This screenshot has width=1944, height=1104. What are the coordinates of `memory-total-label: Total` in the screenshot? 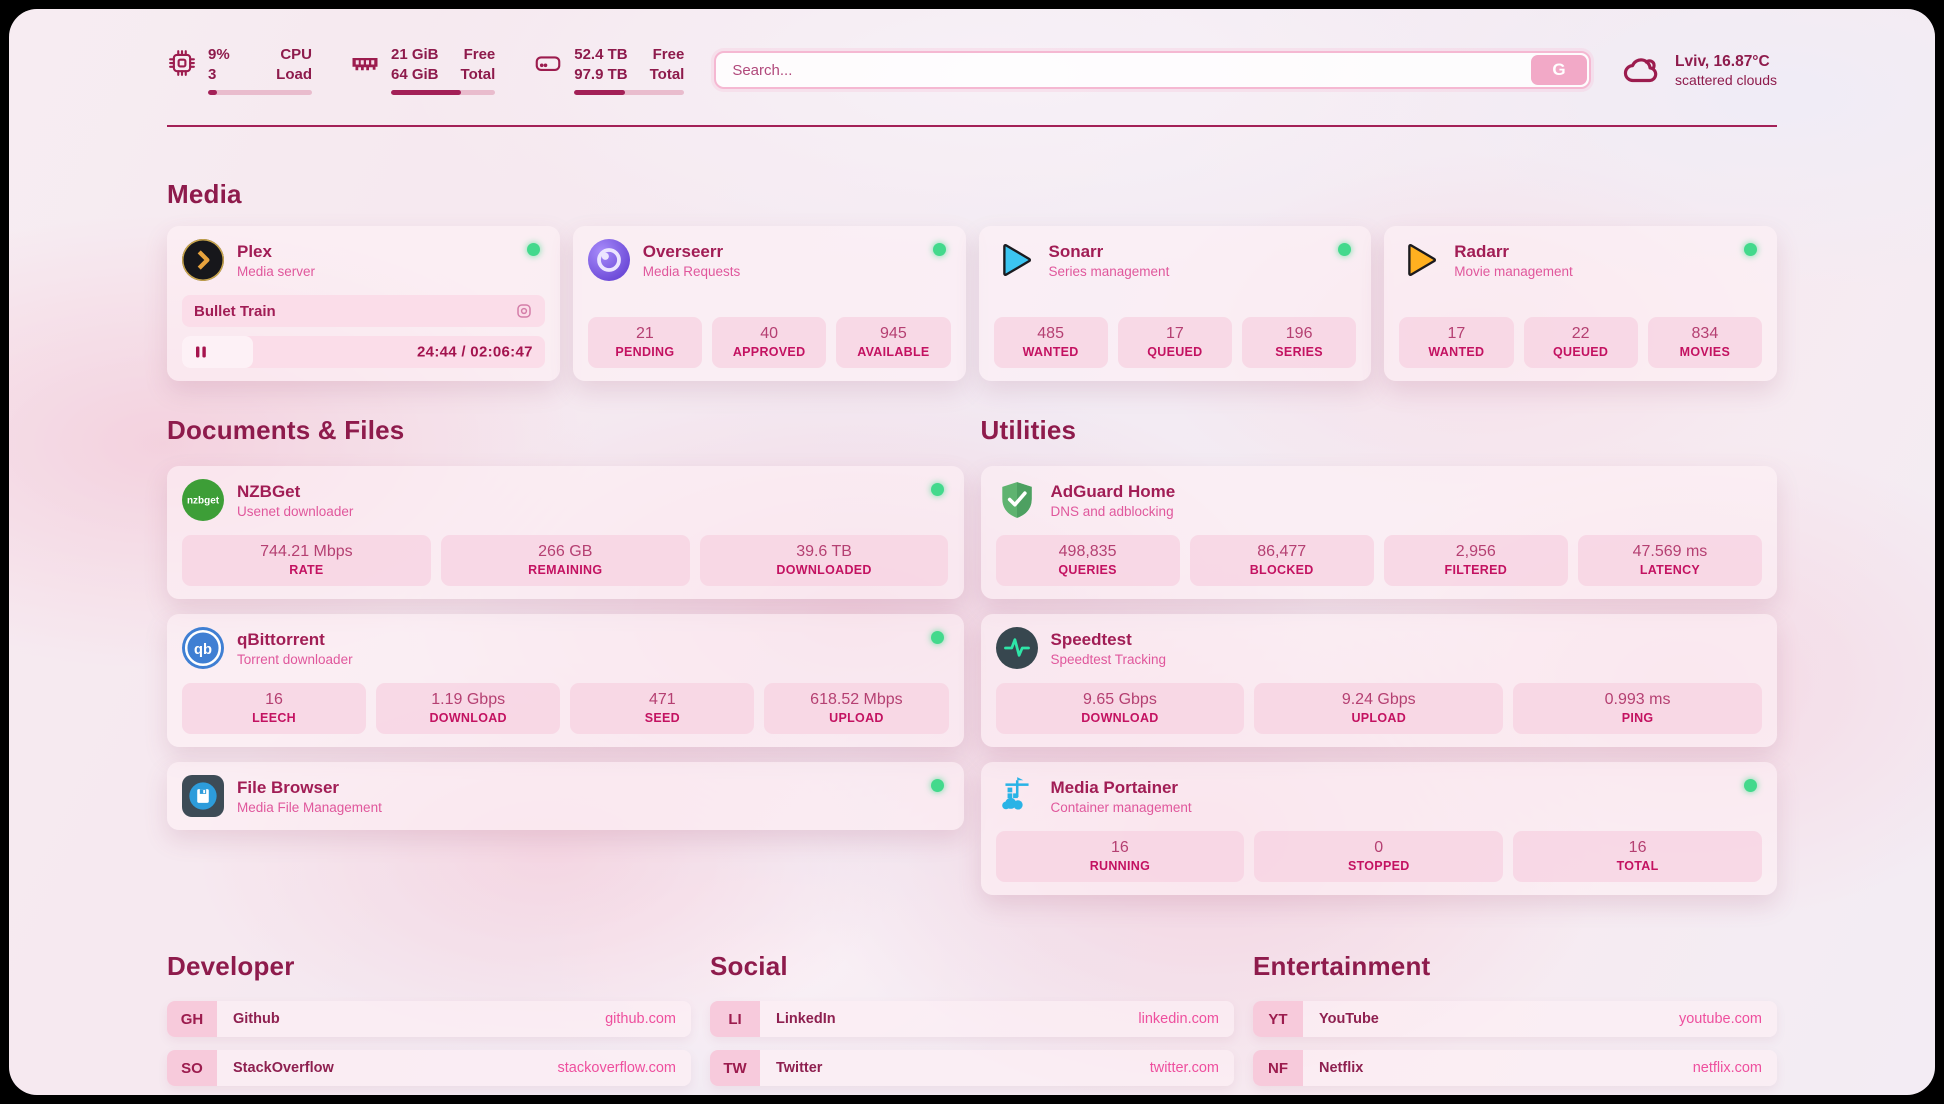 It's located at (478, 74).